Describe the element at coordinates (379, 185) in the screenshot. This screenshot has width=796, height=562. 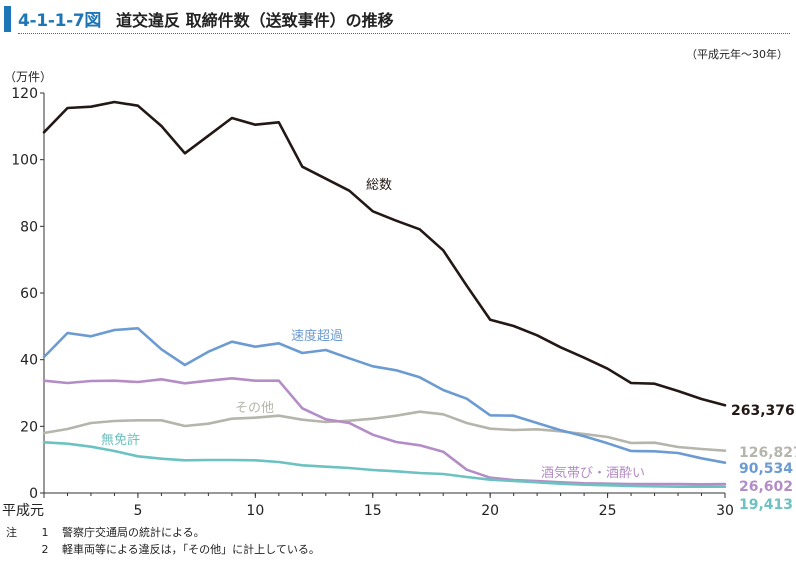
I see `series-annotation: 総数` at that location.